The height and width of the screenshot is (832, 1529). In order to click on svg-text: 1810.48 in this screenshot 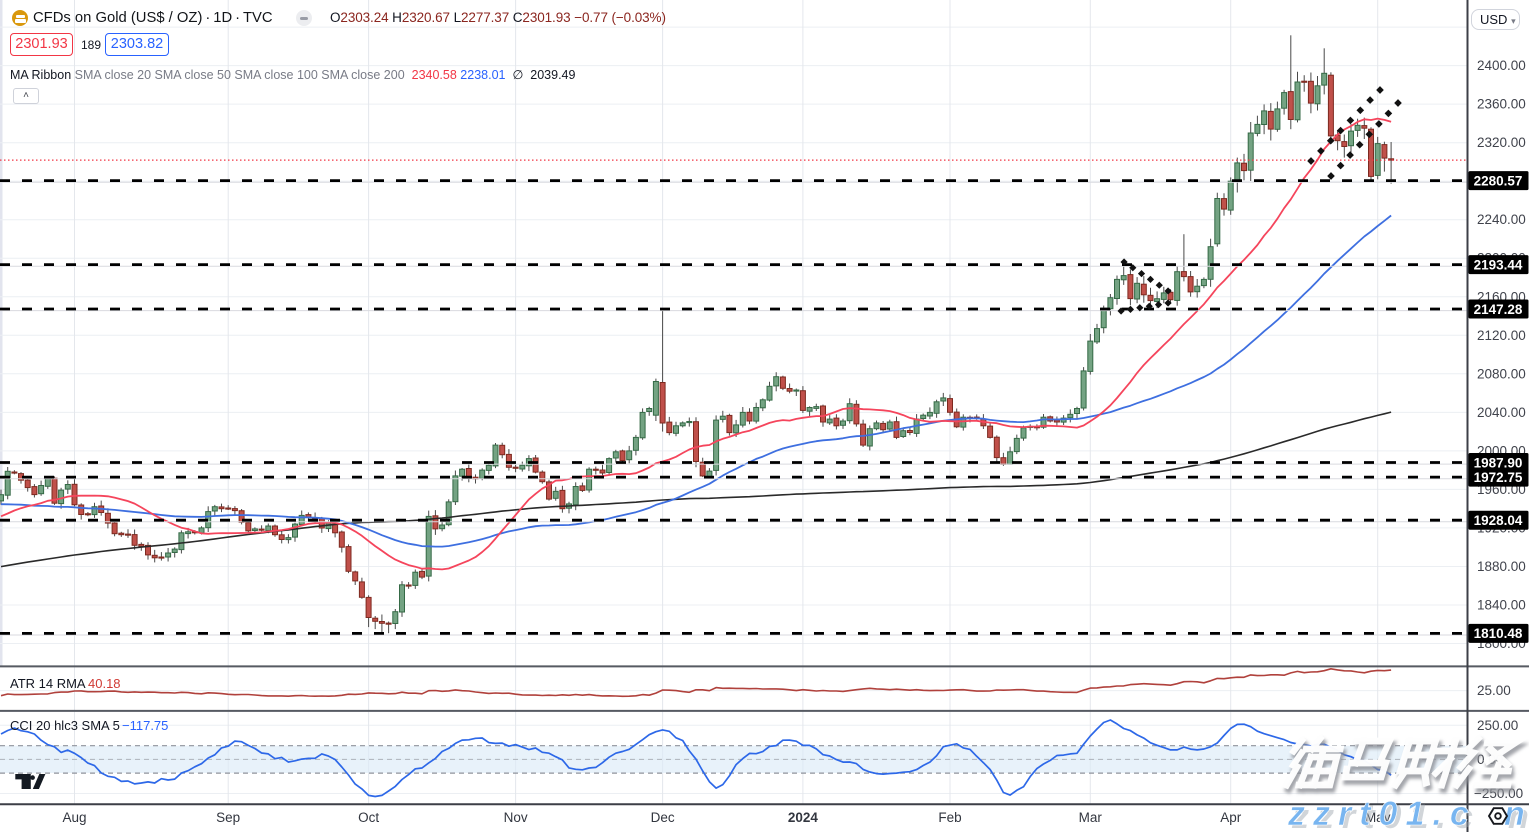, I will do `click(1498, 633)`.